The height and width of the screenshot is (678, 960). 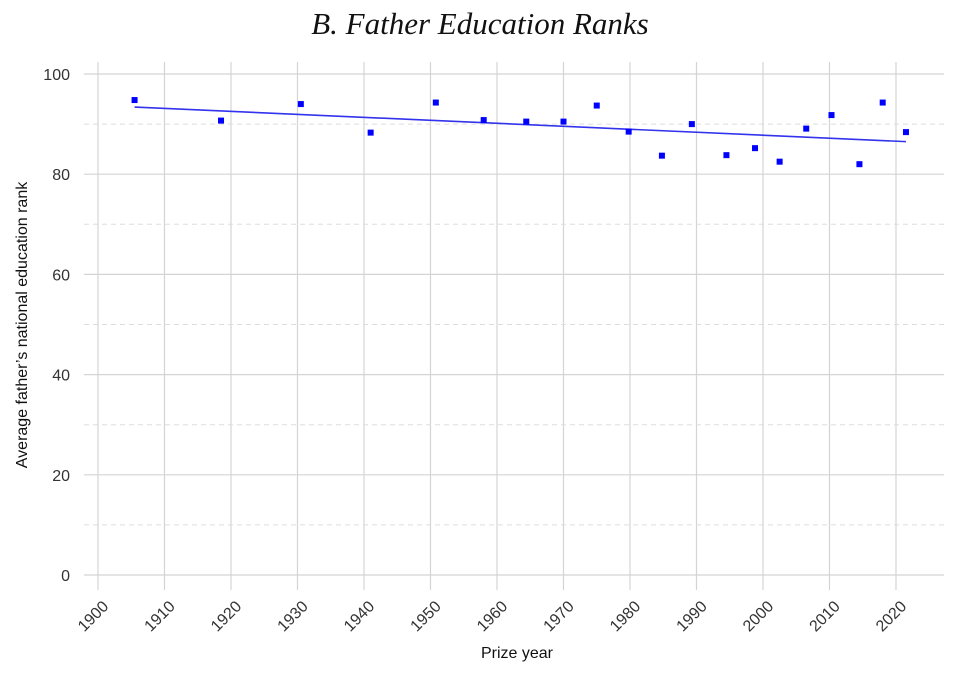 What do you see at coordinates (292, 616) in the screenshot?
I see `x-tick-label: 1930` at bounding box center [292, 616].